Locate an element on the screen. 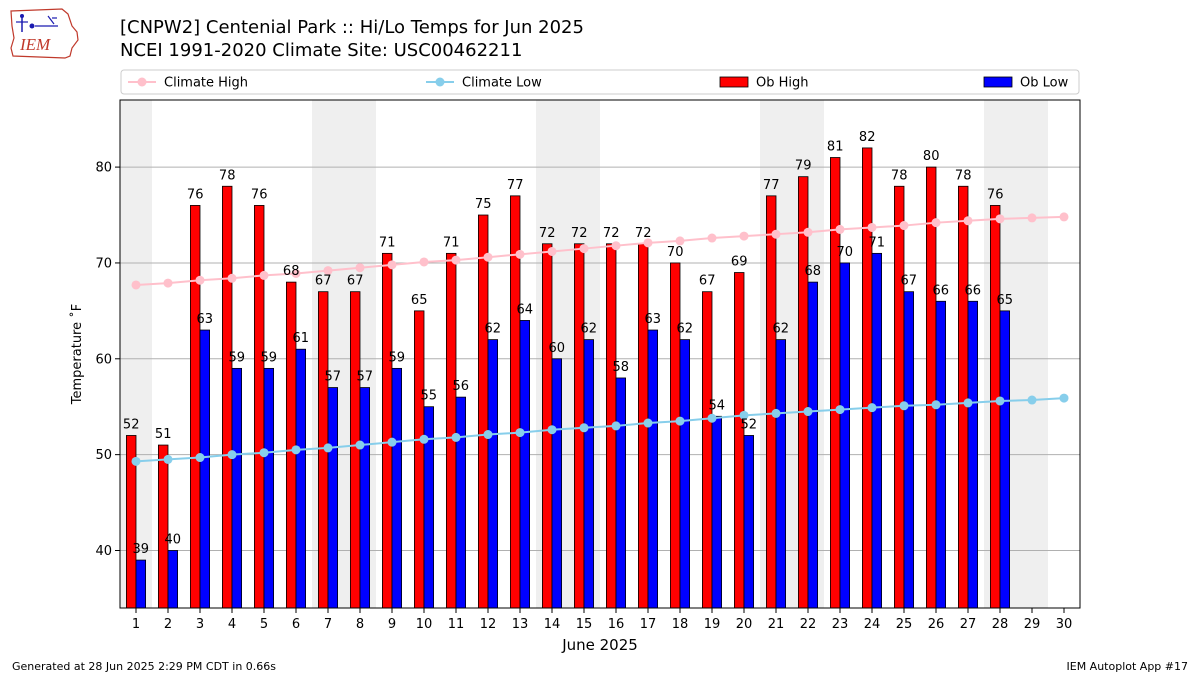 This screenshot has height=675, width=1200. ob-low-label: 54 is located at coordinates (717, 405).